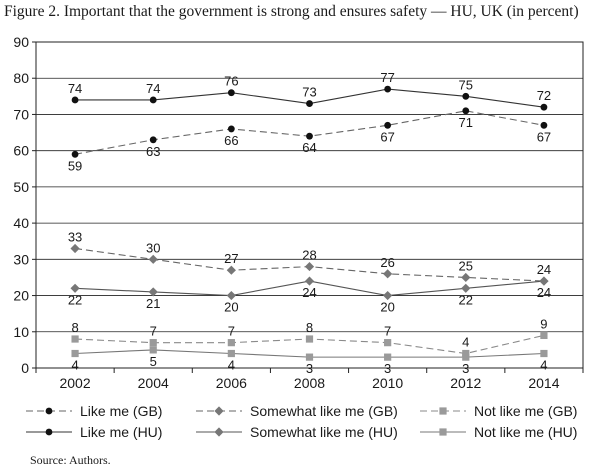 This screenshot has width=611, height=475. I want to click on x-tick-label: 2002, so click(74, 383).